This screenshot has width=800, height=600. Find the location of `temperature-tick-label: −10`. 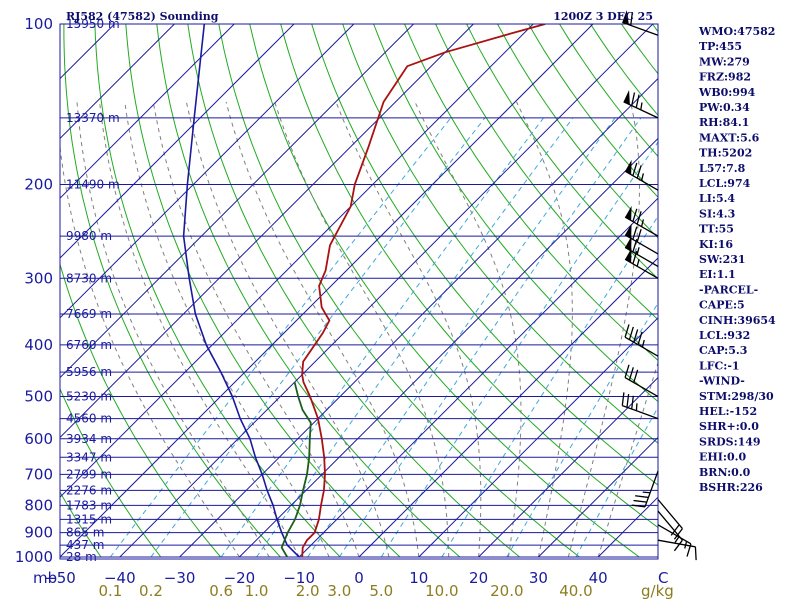

temperature-tick-label: −10 is located at coordinates (299, 578).